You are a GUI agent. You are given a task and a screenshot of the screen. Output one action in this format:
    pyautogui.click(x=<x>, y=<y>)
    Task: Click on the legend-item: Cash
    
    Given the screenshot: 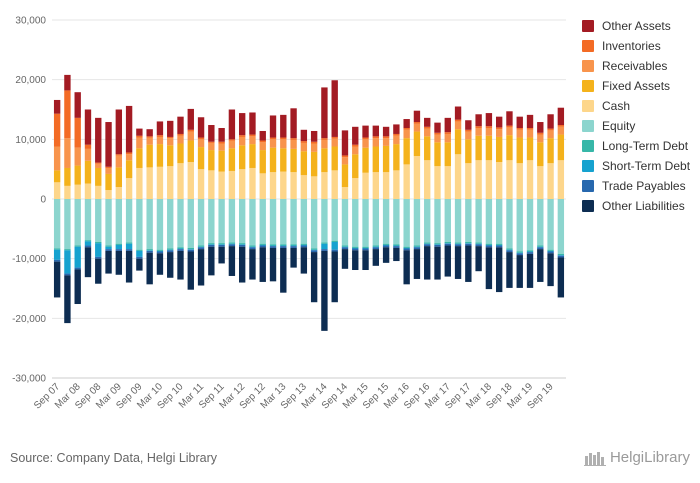 What is the action you would take?
    pyautogui.click(x=636, y=106)
    